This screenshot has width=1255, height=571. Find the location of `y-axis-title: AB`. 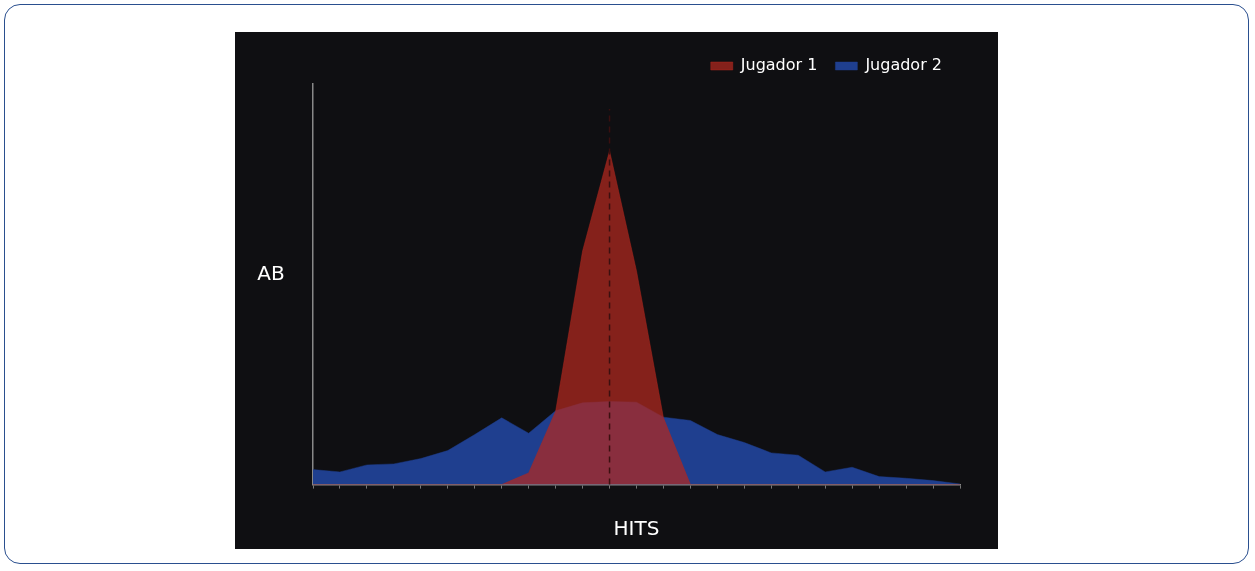

y-axis-title: AB is located at coordinates (271, 273).